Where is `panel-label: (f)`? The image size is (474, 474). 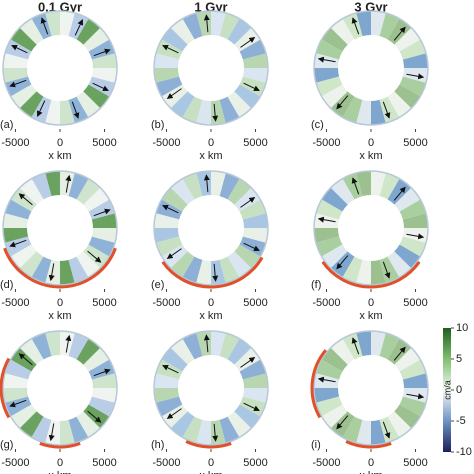 panel-label: (f) is located at coordinates (316, 285).